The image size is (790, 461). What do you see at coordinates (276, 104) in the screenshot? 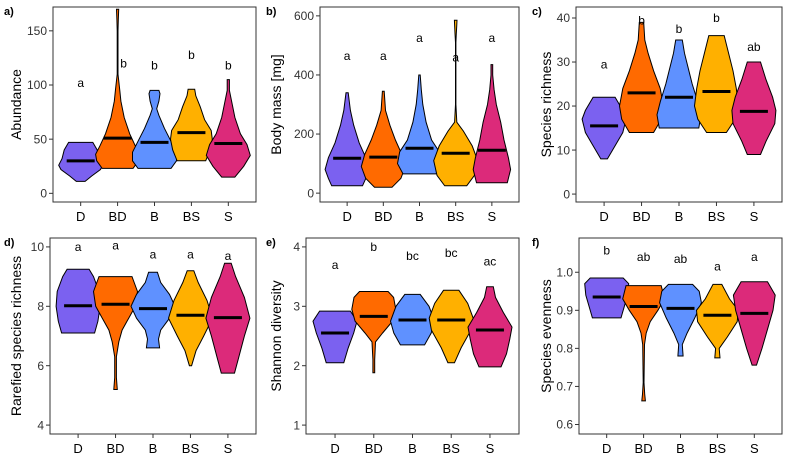
I see `y-axis-title: Body mass [mg]` at bounding box center [276, 104].